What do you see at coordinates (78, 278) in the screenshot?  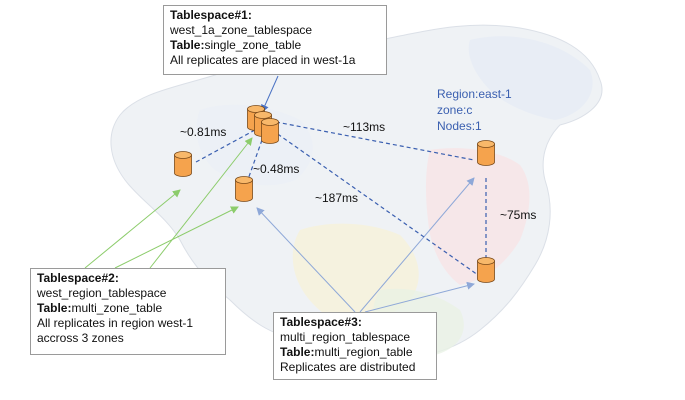 I see `ts2-heading: Tablespace#2:` at bounding box center [78, 278].